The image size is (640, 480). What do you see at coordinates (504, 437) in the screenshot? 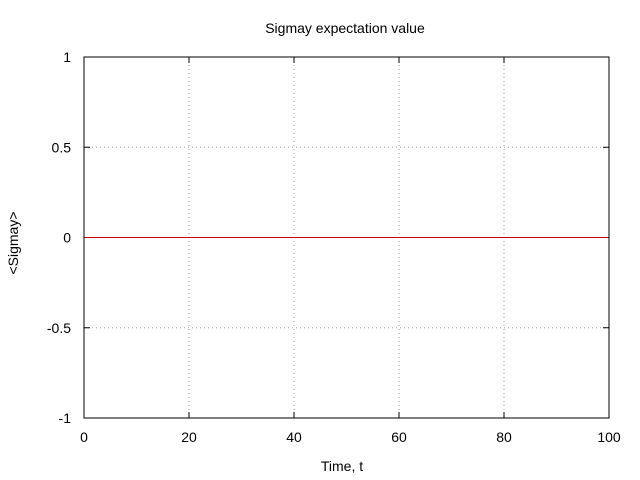
I see `x-tick-label: 80` at bounding box center [504, 437].